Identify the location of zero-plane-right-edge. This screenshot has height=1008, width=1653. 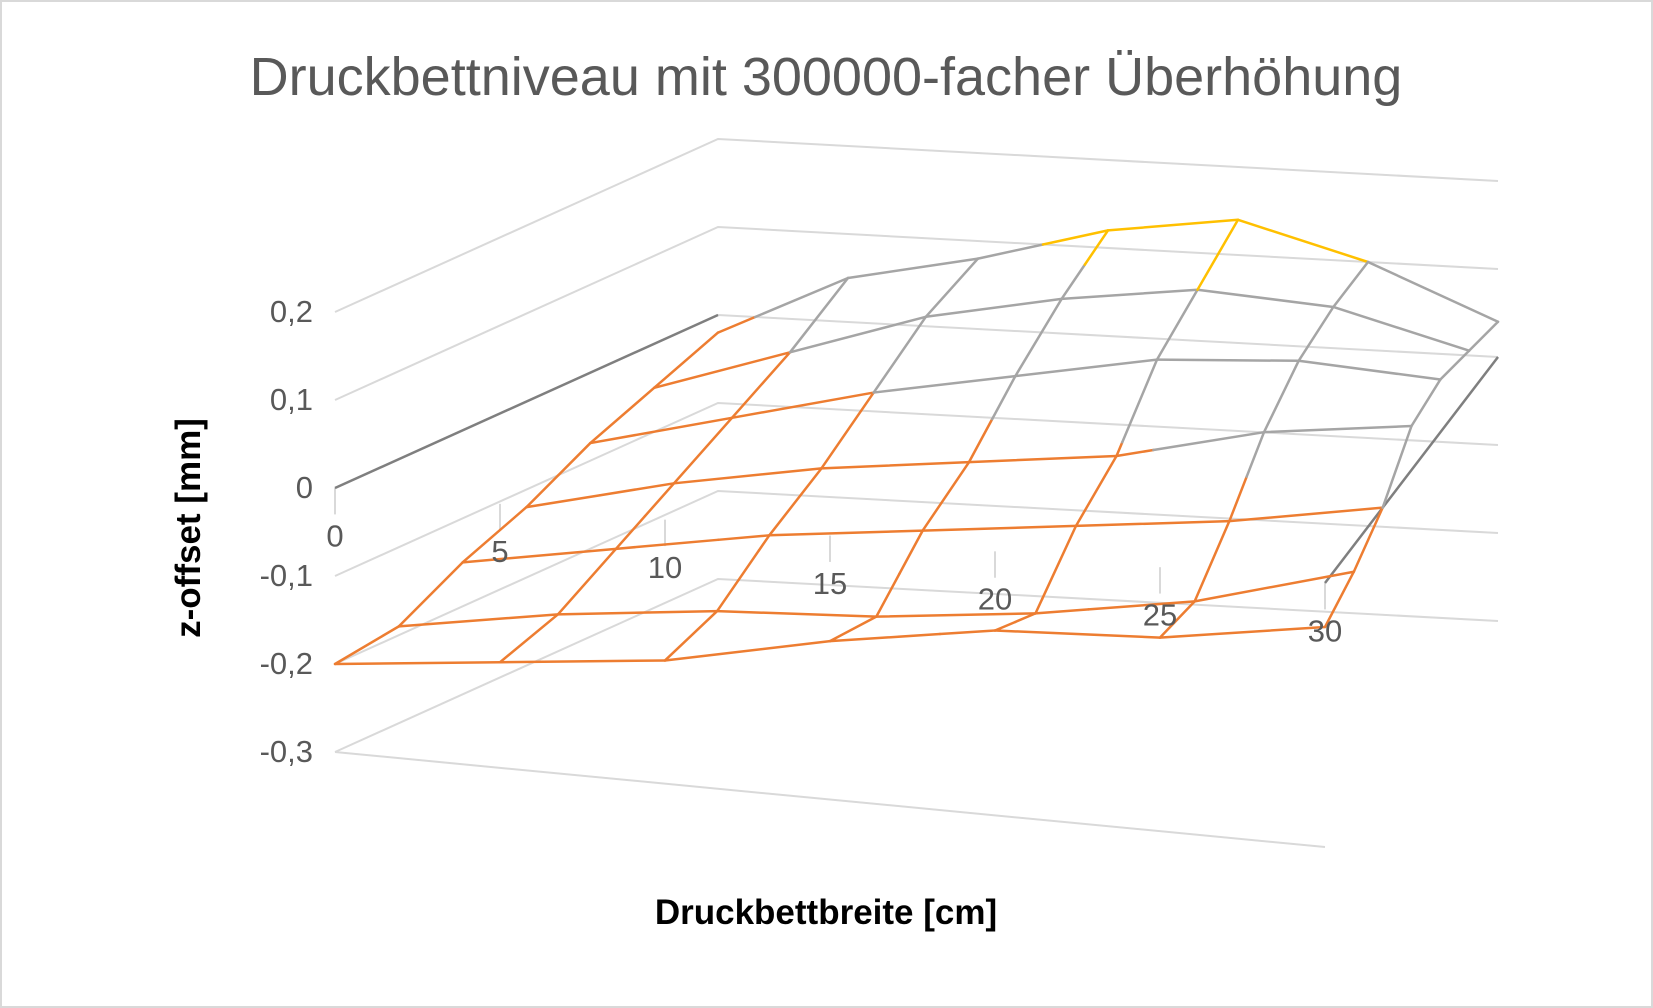
(1411, 470).